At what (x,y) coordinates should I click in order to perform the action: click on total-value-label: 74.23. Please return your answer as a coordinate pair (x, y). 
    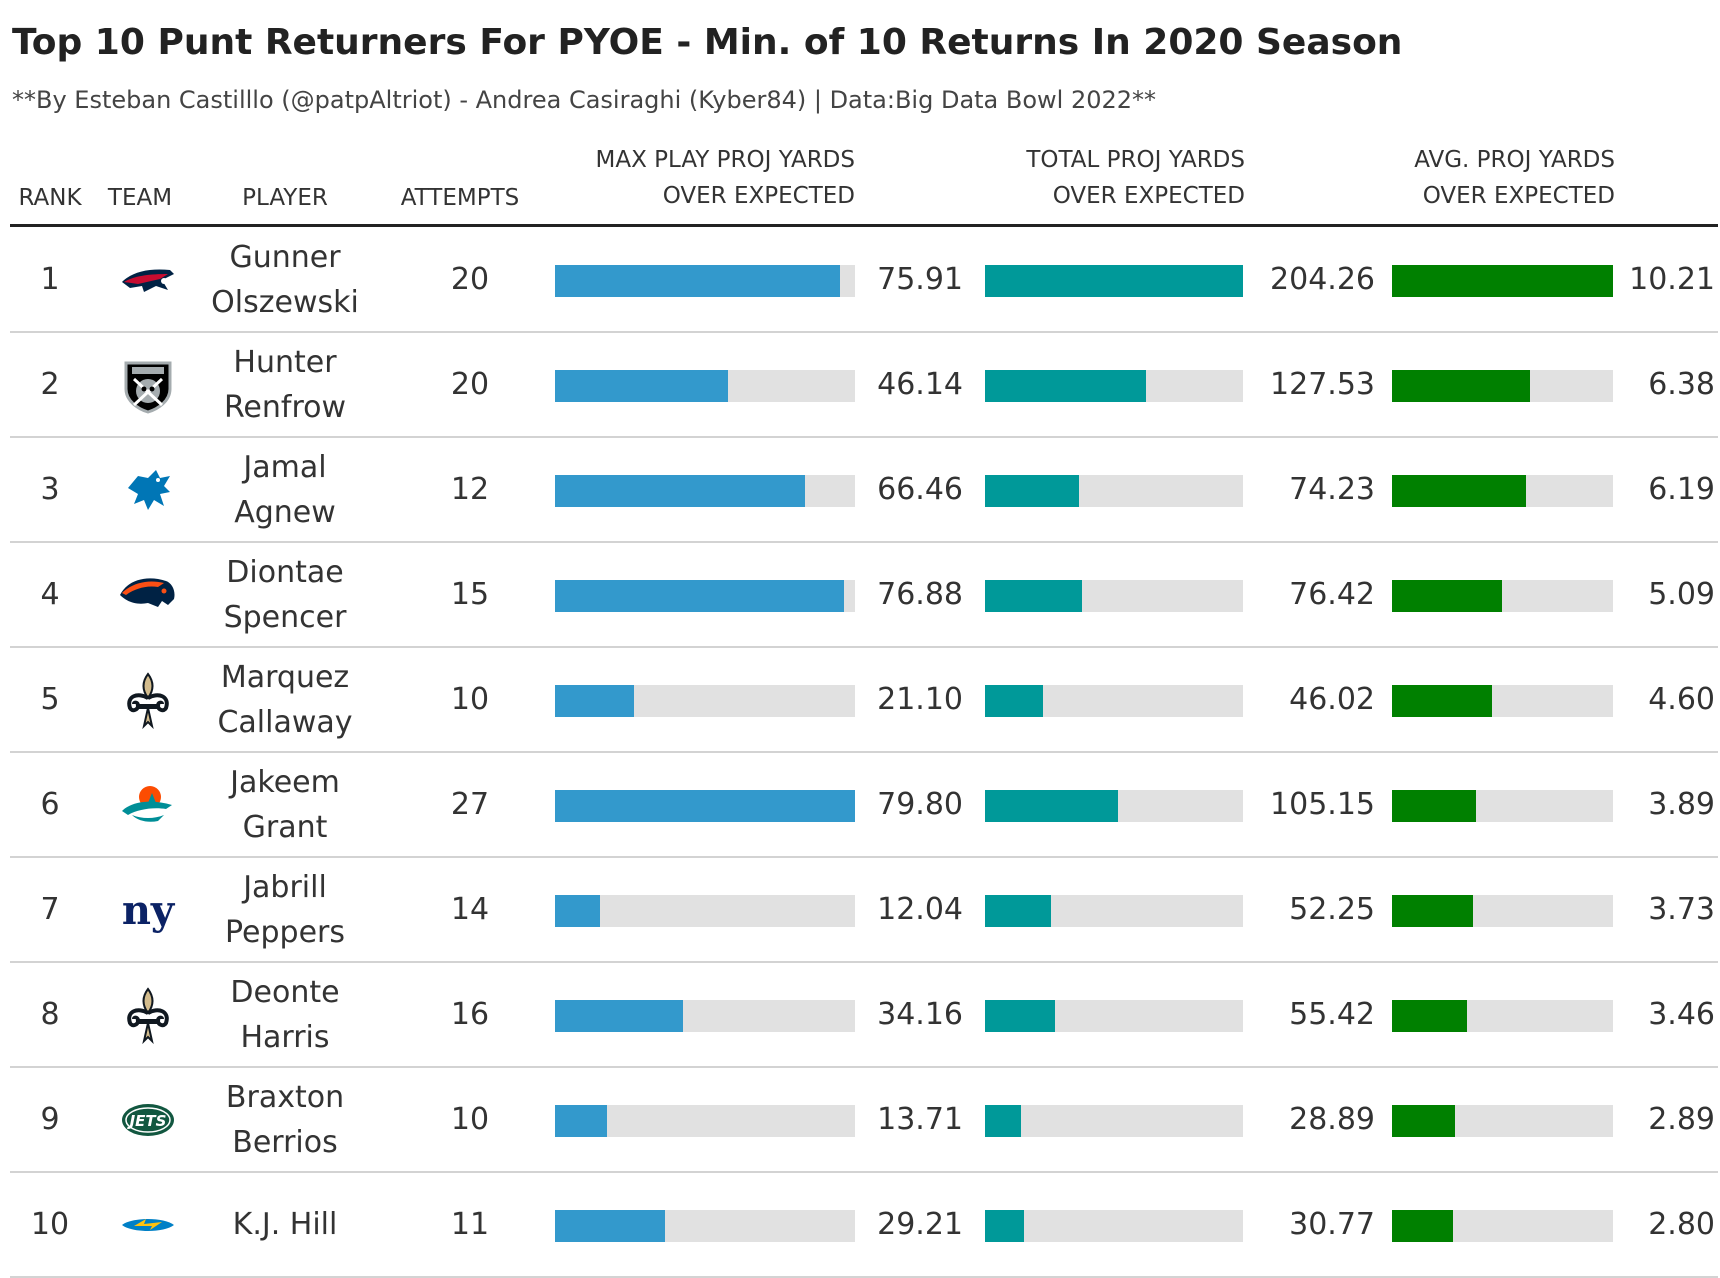
    Looking at the image, I should click on (1332, 489).